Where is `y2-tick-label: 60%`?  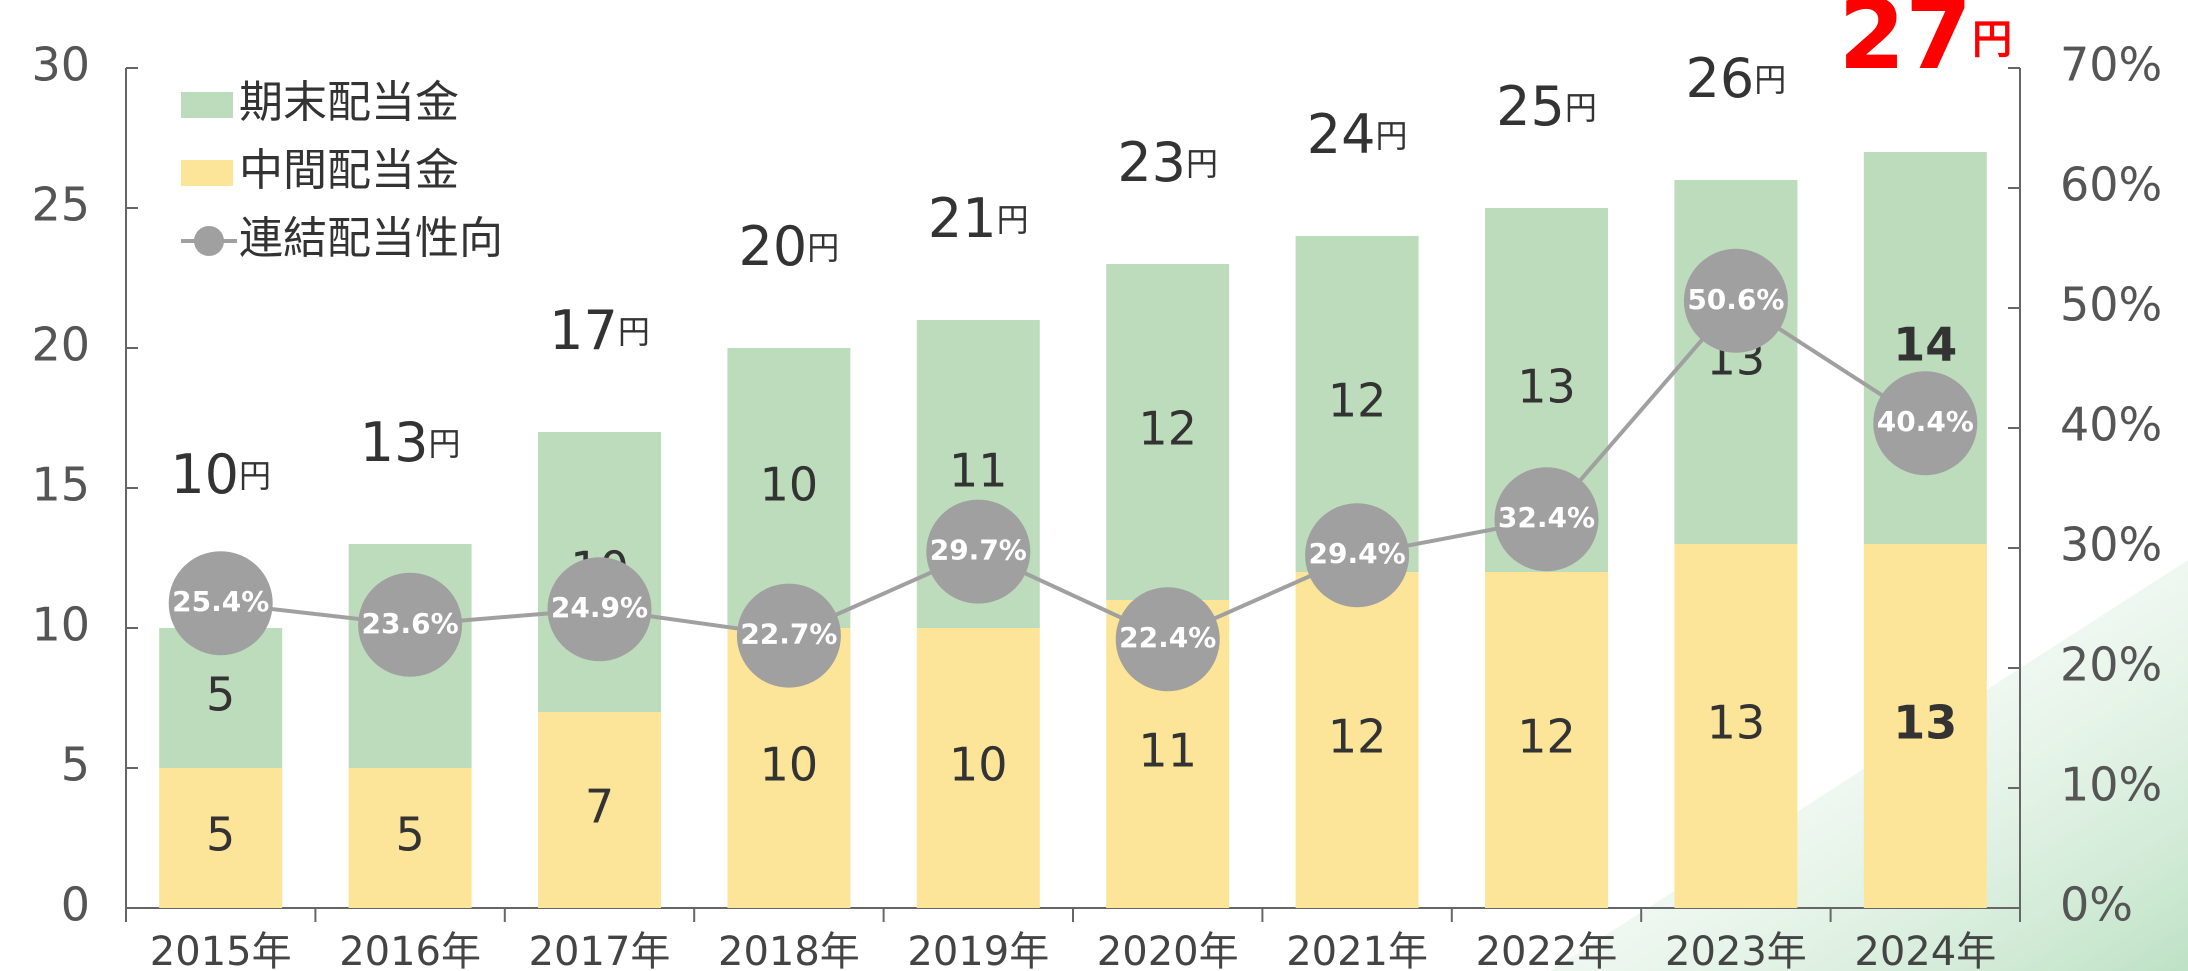 y2-tick-label: 60% is located at coordinates (2111, 185).